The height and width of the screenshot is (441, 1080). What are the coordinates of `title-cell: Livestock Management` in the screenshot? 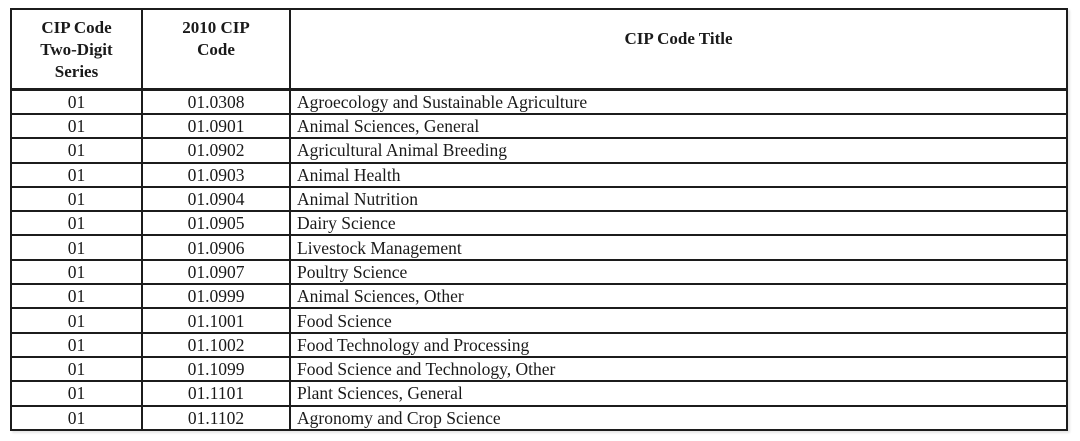 It's located at (678, 247).